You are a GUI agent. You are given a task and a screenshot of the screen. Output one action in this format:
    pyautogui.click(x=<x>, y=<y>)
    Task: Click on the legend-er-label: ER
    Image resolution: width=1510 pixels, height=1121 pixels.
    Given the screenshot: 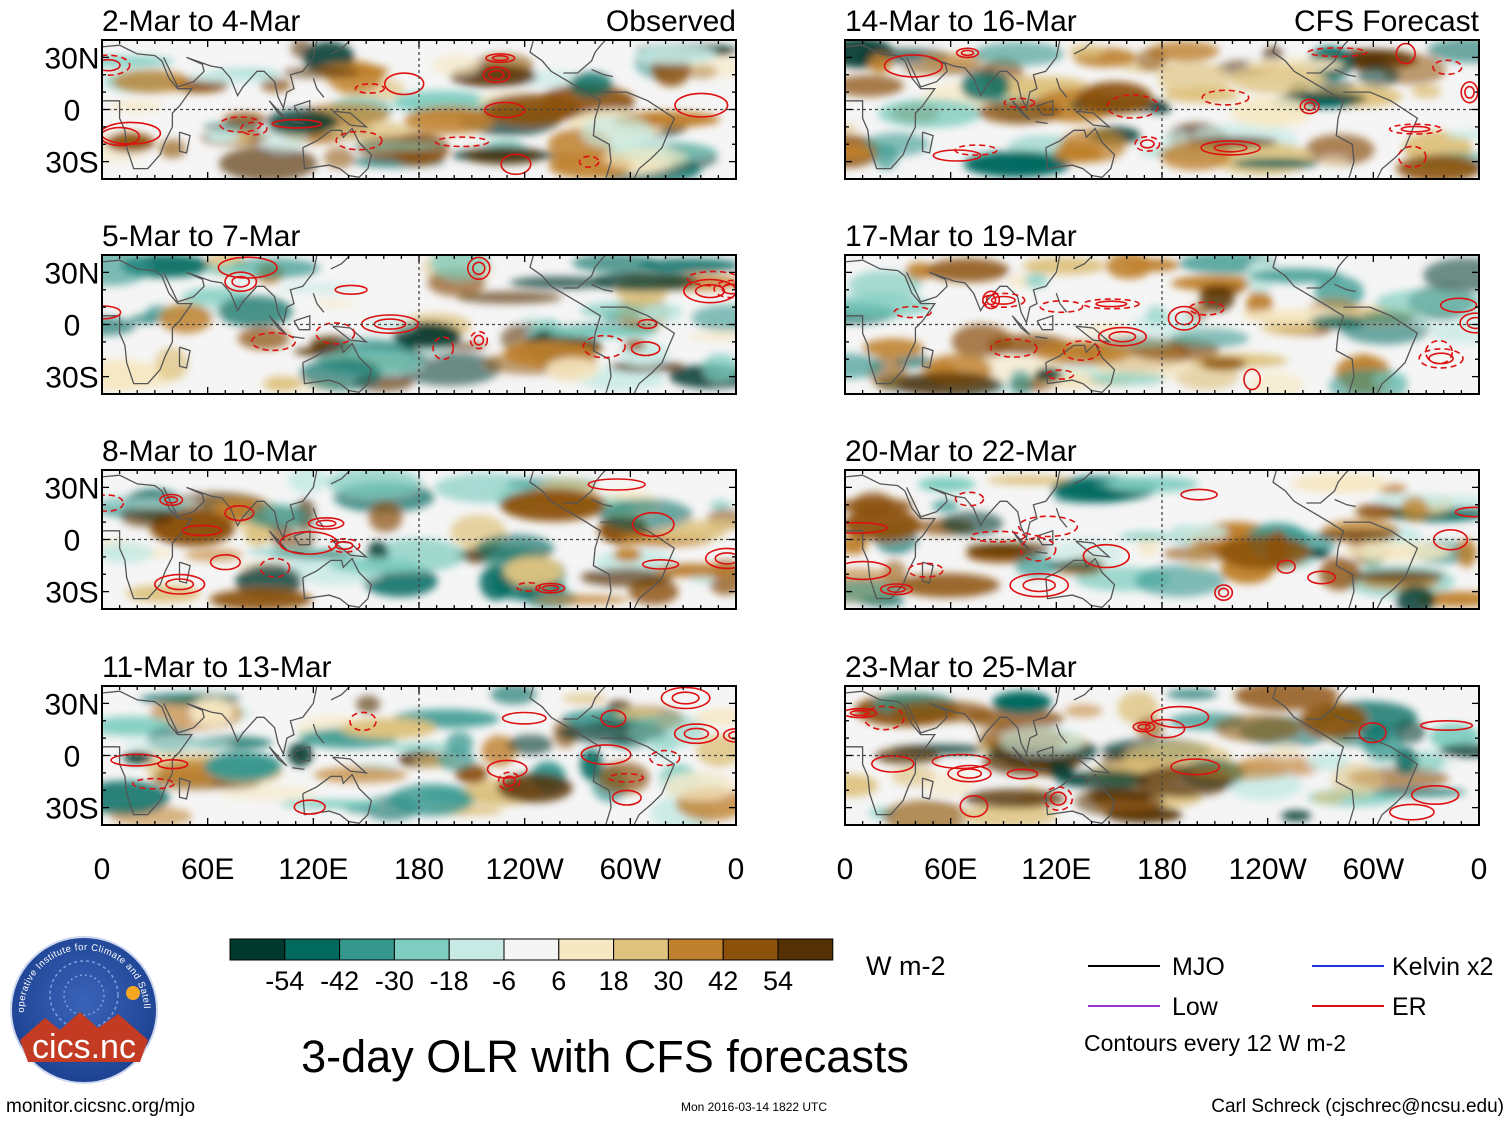 What is the action you would take?
    pyautogui.click(x=1409, y=1007)
    